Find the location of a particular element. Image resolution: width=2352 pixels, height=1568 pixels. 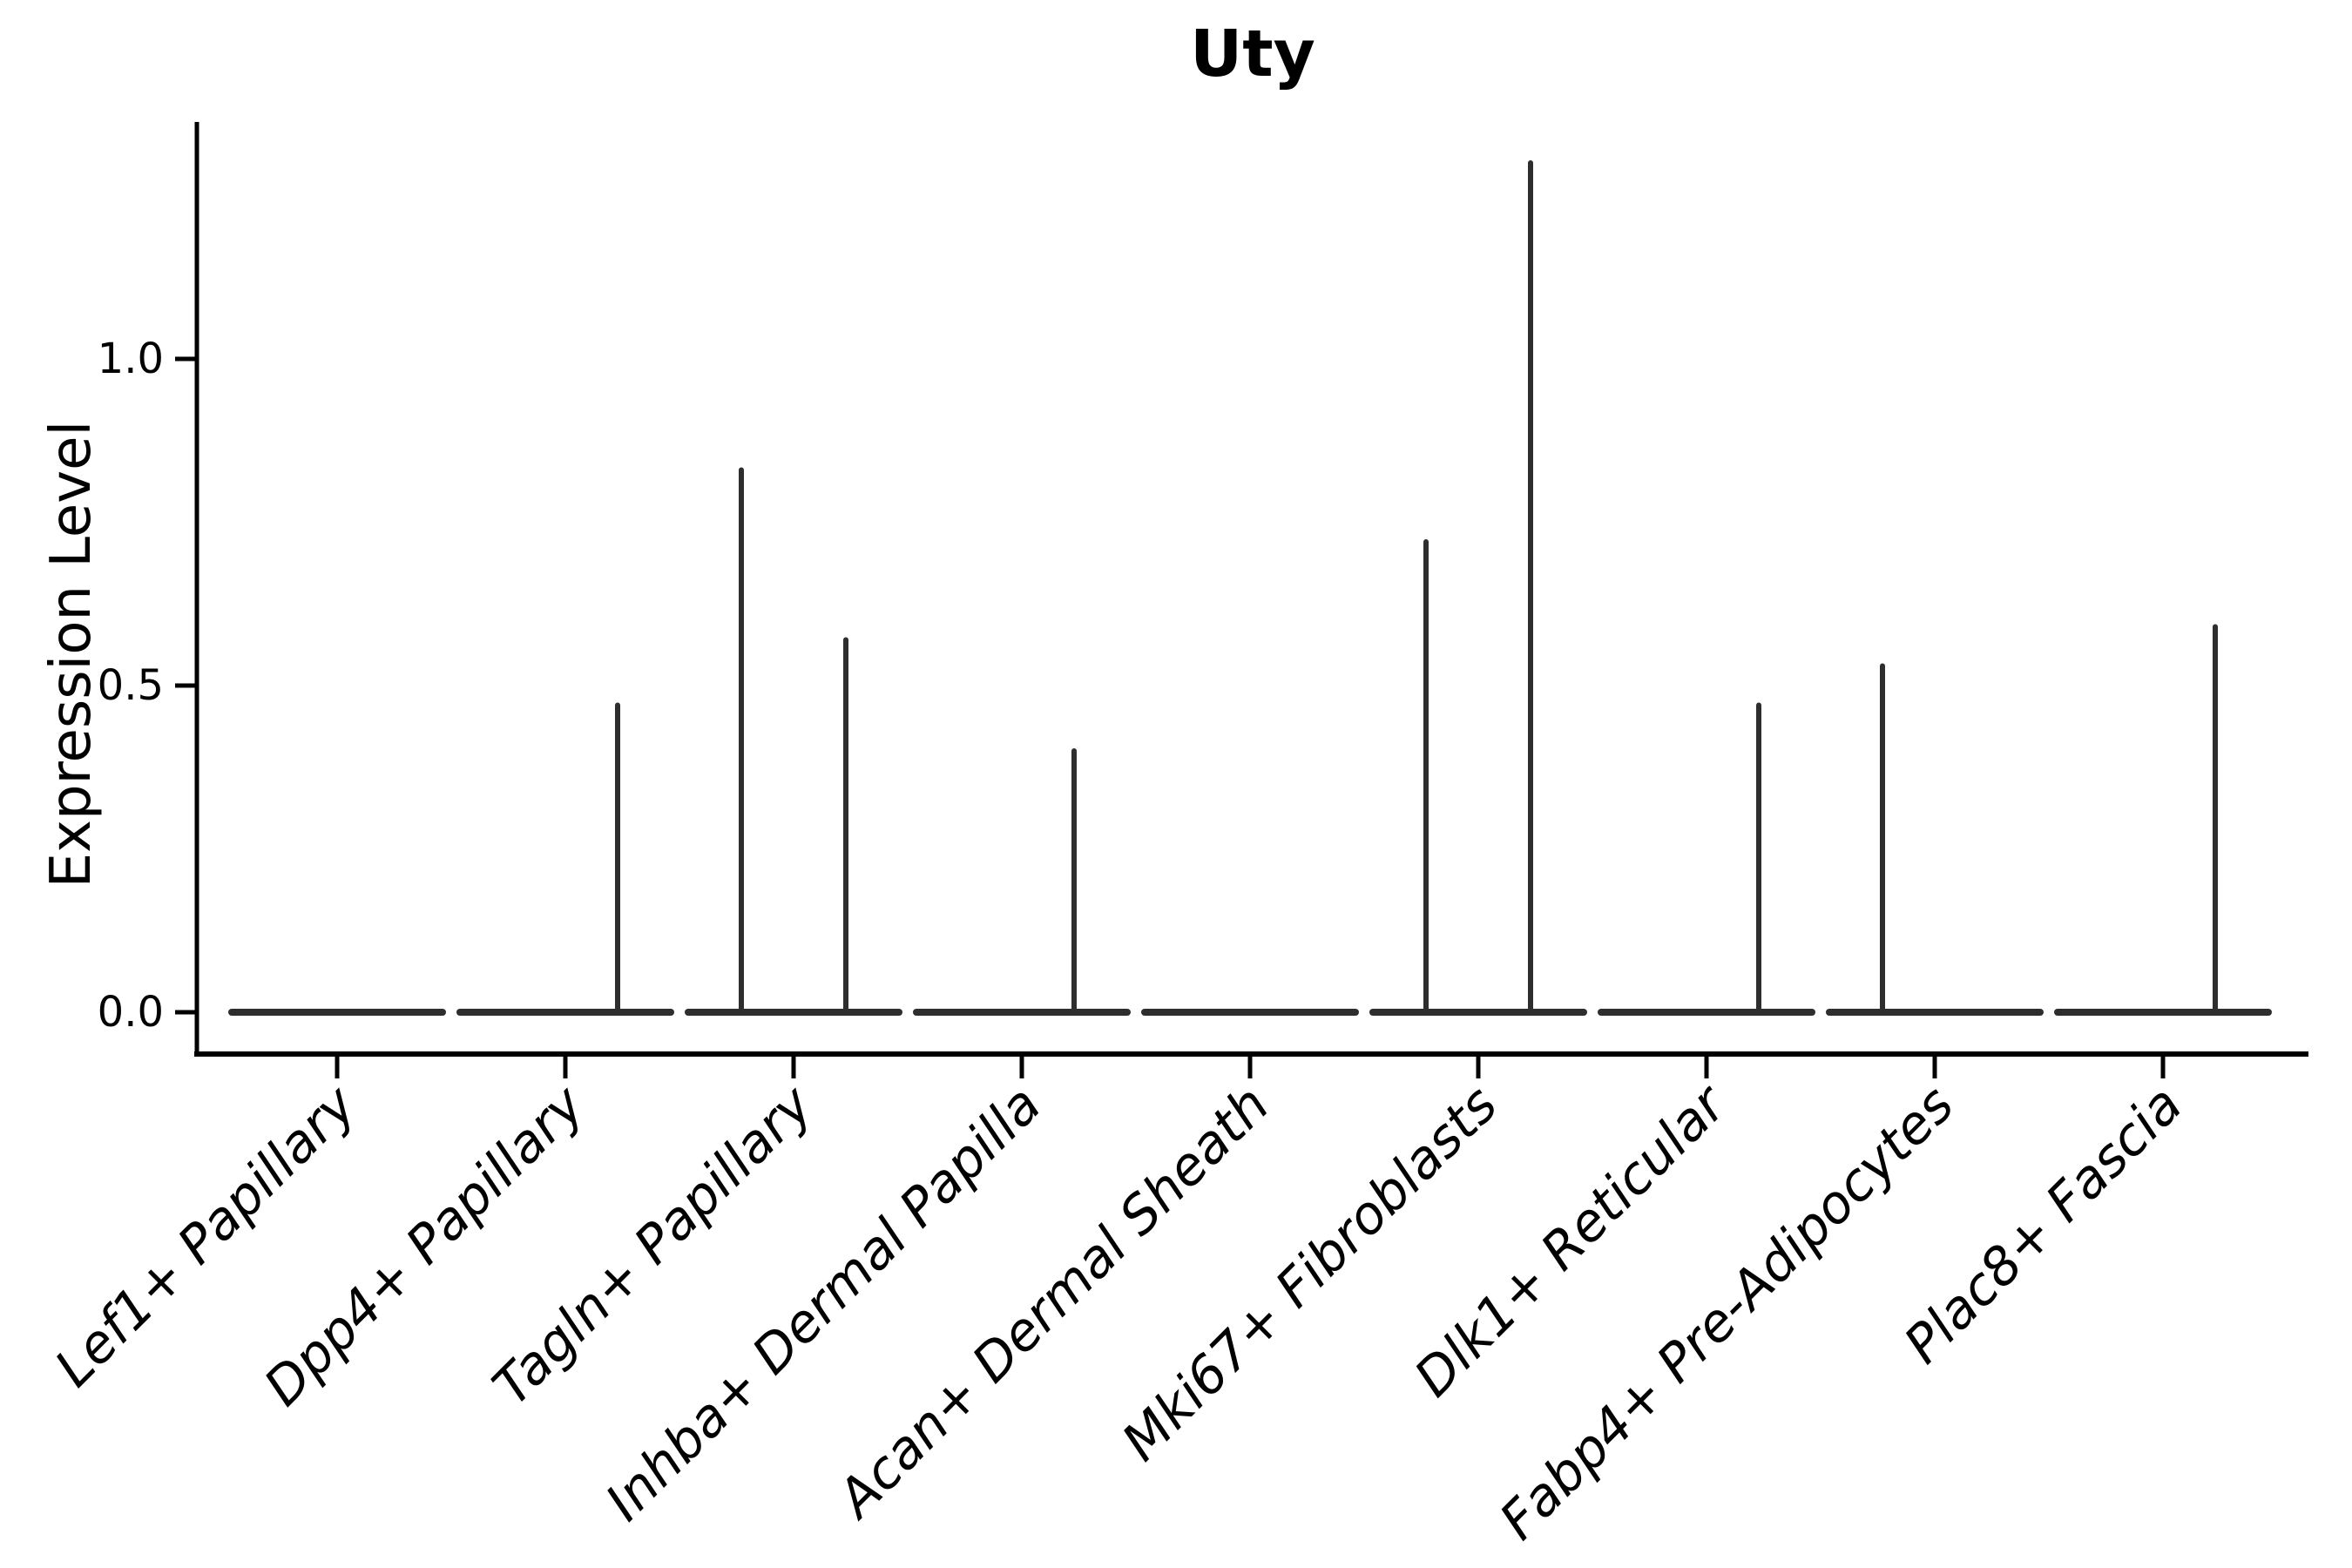

x-tick-label-7: Fabp4+ Pre-Adipocytes is located at coordinates (1726, 1312).